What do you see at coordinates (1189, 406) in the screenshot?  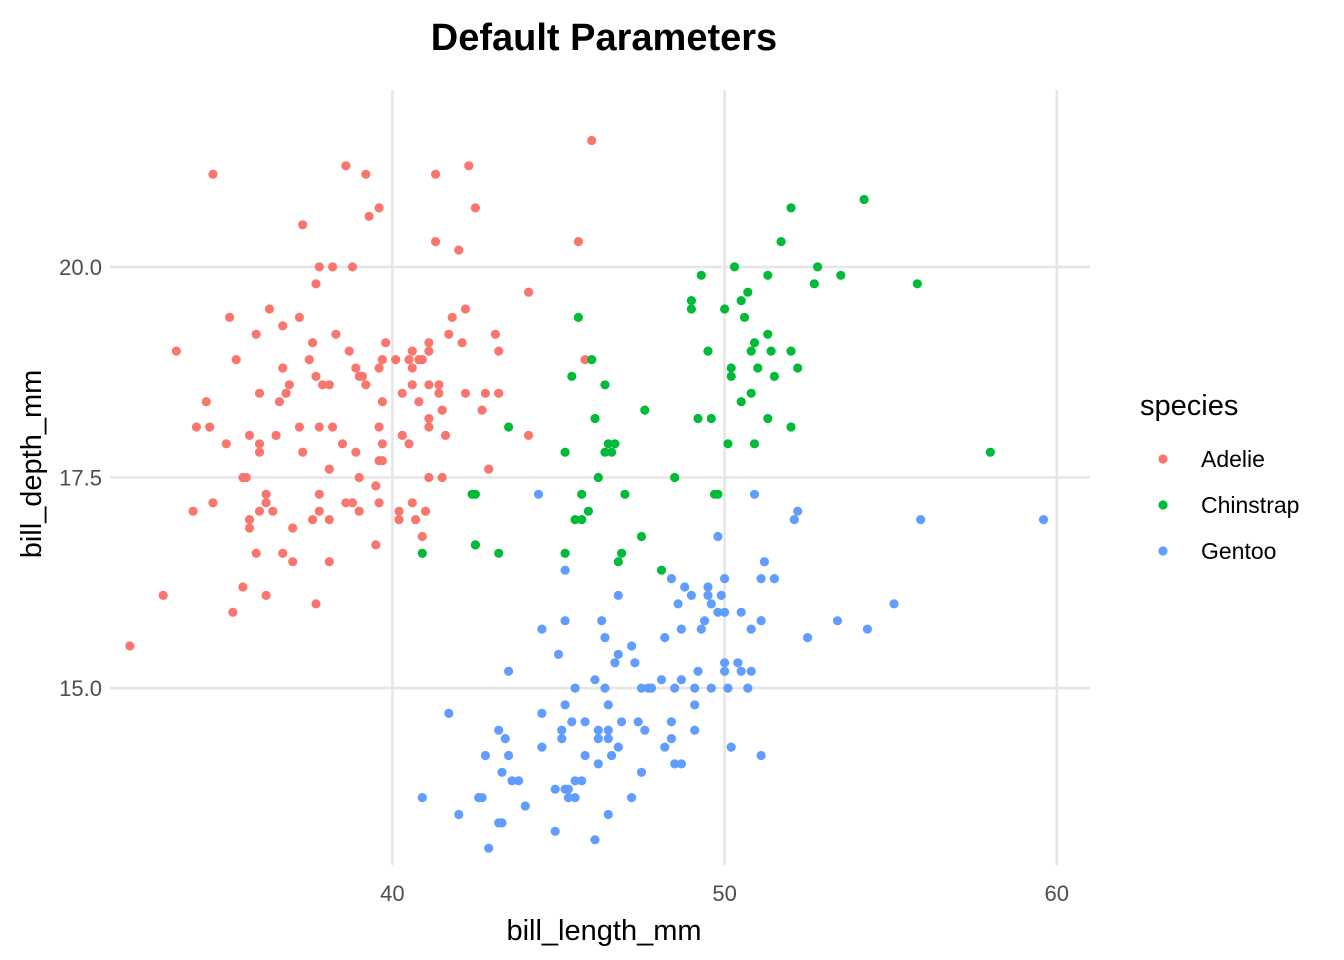 I see `legend-title: species` at bounding box center [1189, 406].